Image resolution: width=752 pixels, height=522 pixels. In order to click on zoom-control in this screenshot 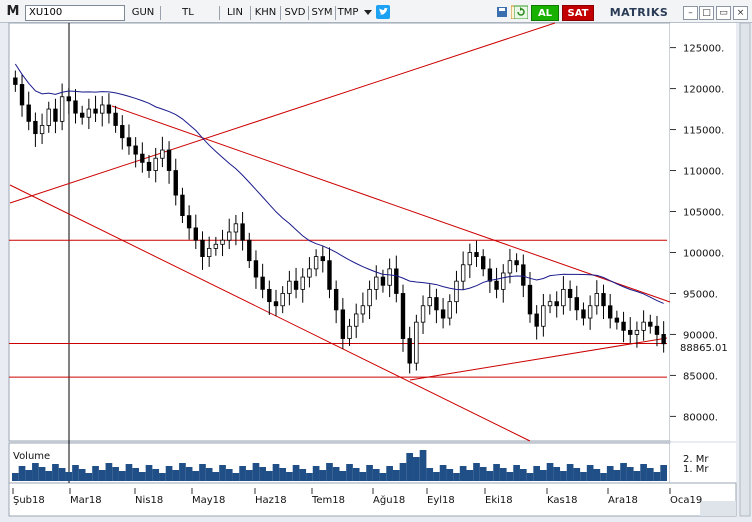, I will do `click(718, 508)`.